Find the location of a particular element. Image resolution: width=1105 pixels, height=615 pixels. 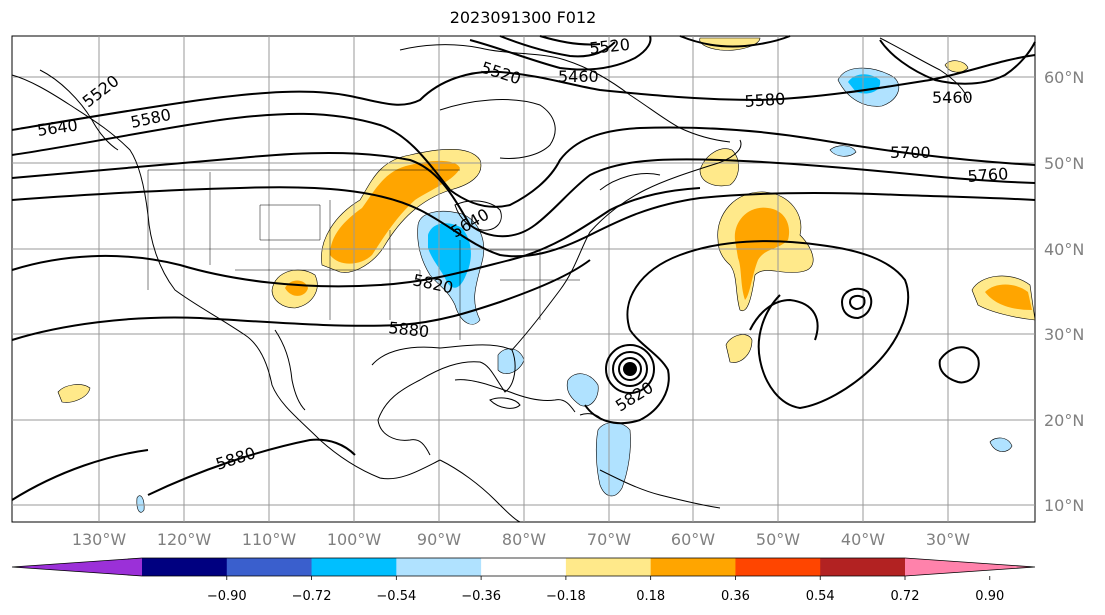

lat-label: 50°N is located at coordinates (1064, 163).